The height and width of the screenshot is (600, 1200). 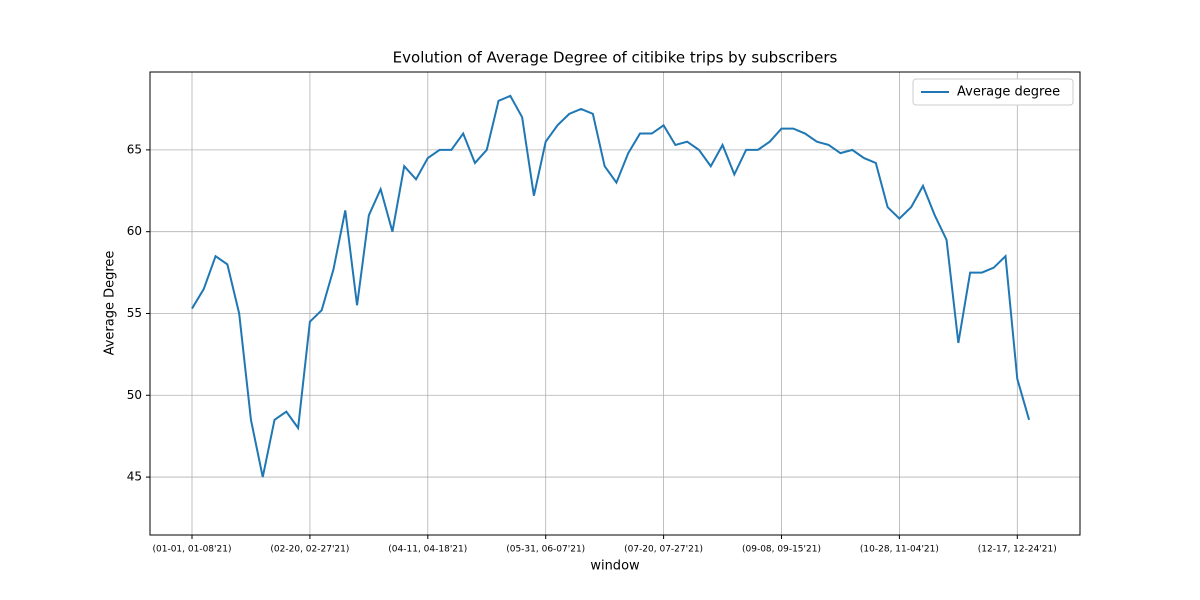 I want to click on x-tick-label: (04-11, 04-18'21), so click(x=427, y=550).